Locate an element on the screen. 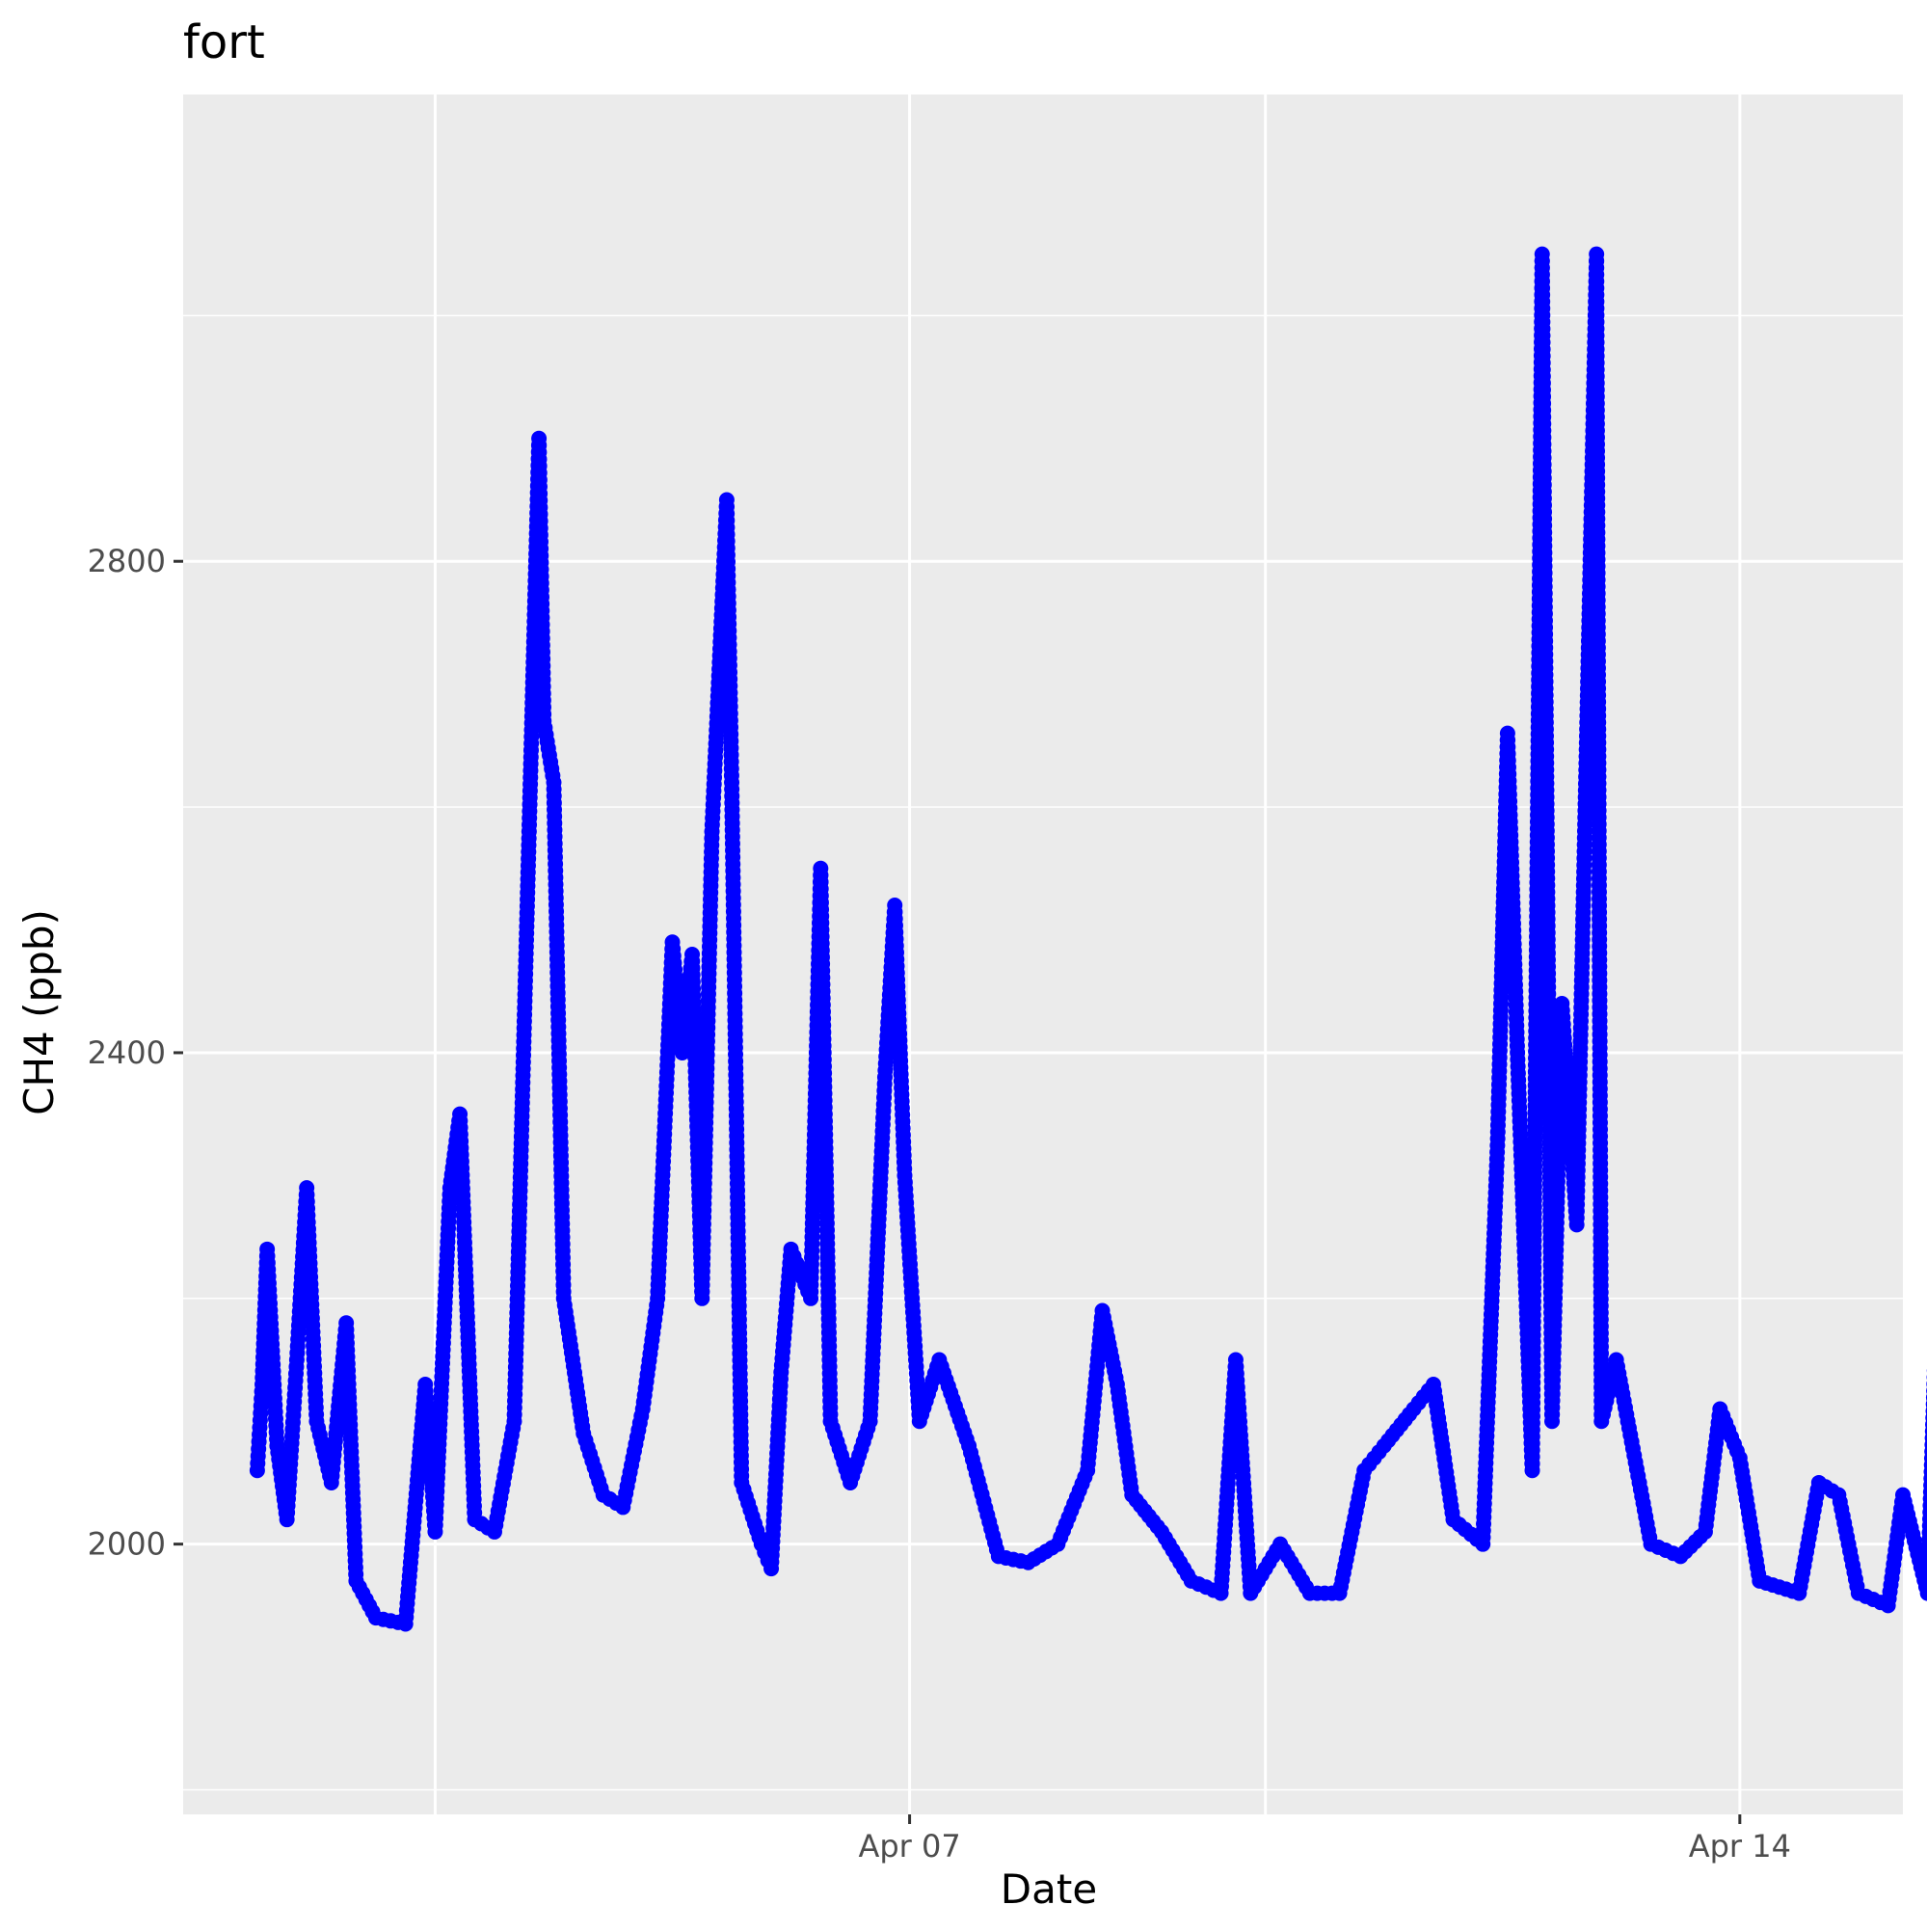  y-tick-label: 2800 is located at coordinates (127, 561).